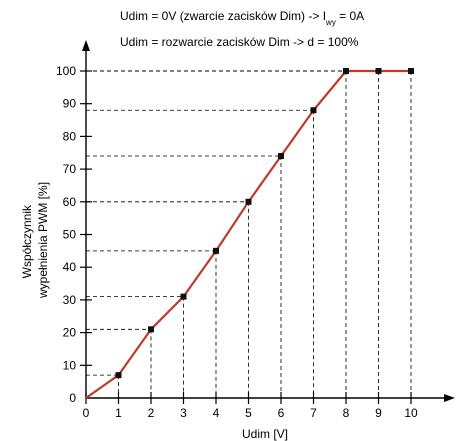 This screenshot has height=441, width=457. Describe the element at coordinates (118, 413) in the screenshot. I see `x-tick-label: 1` at that location.